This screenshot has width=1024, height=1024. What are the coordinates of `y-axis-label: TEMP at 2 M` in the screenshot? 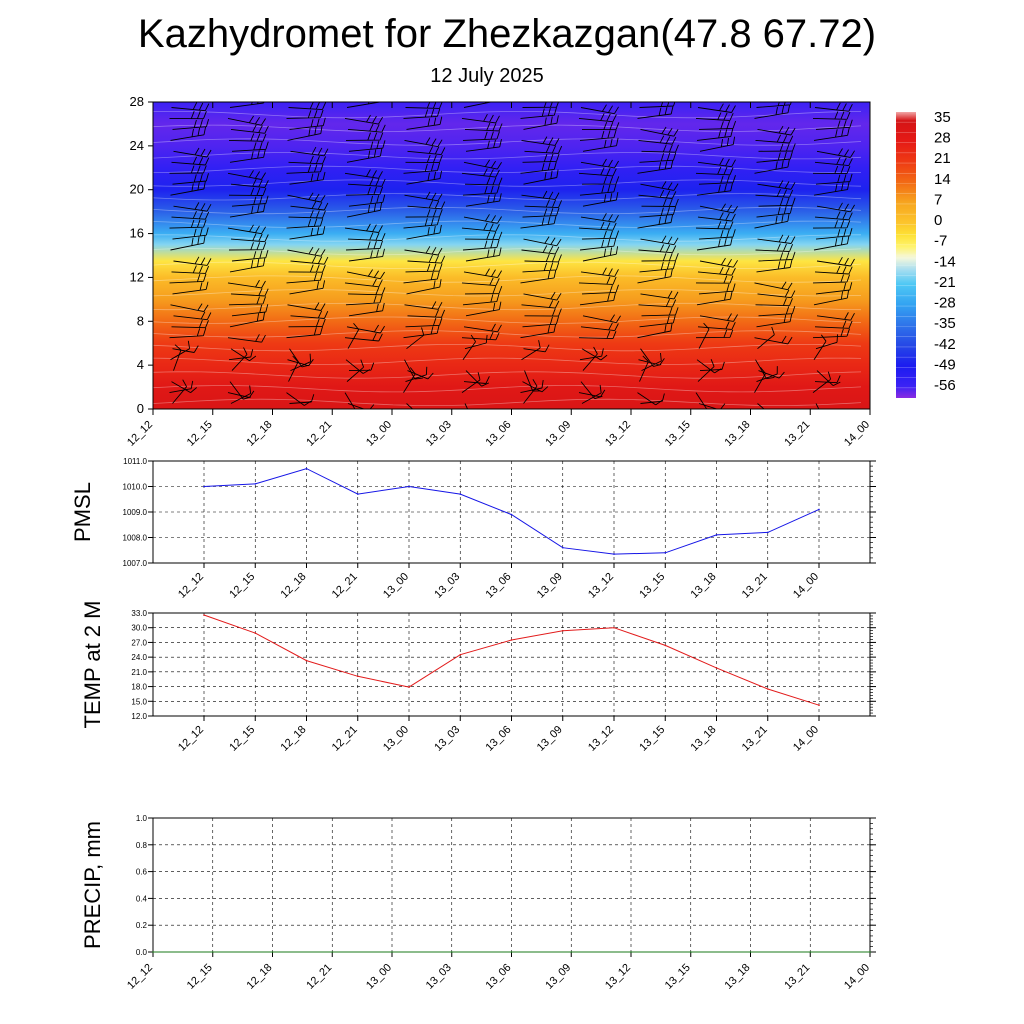 It's located at (92, 665).